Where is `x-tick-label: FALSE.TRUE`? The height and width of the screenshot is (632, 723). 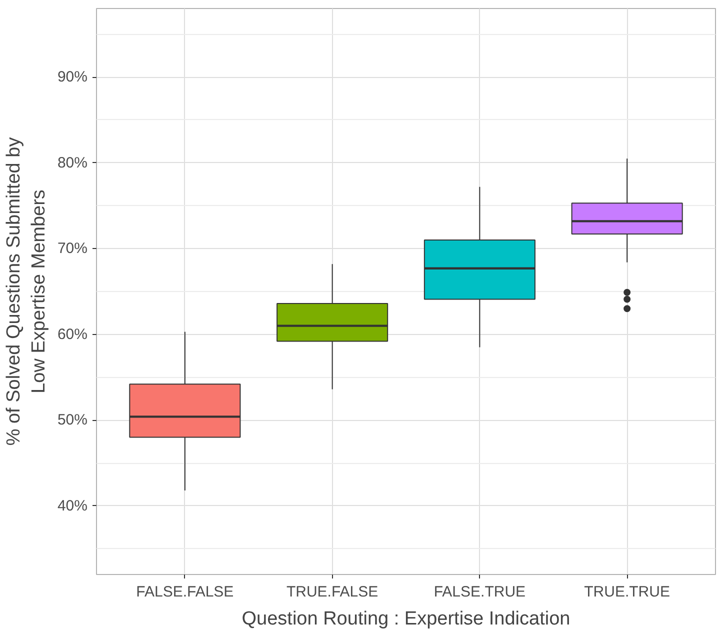 x-tick-label: FALSE.TRUE is located at coordinates (480, 592).